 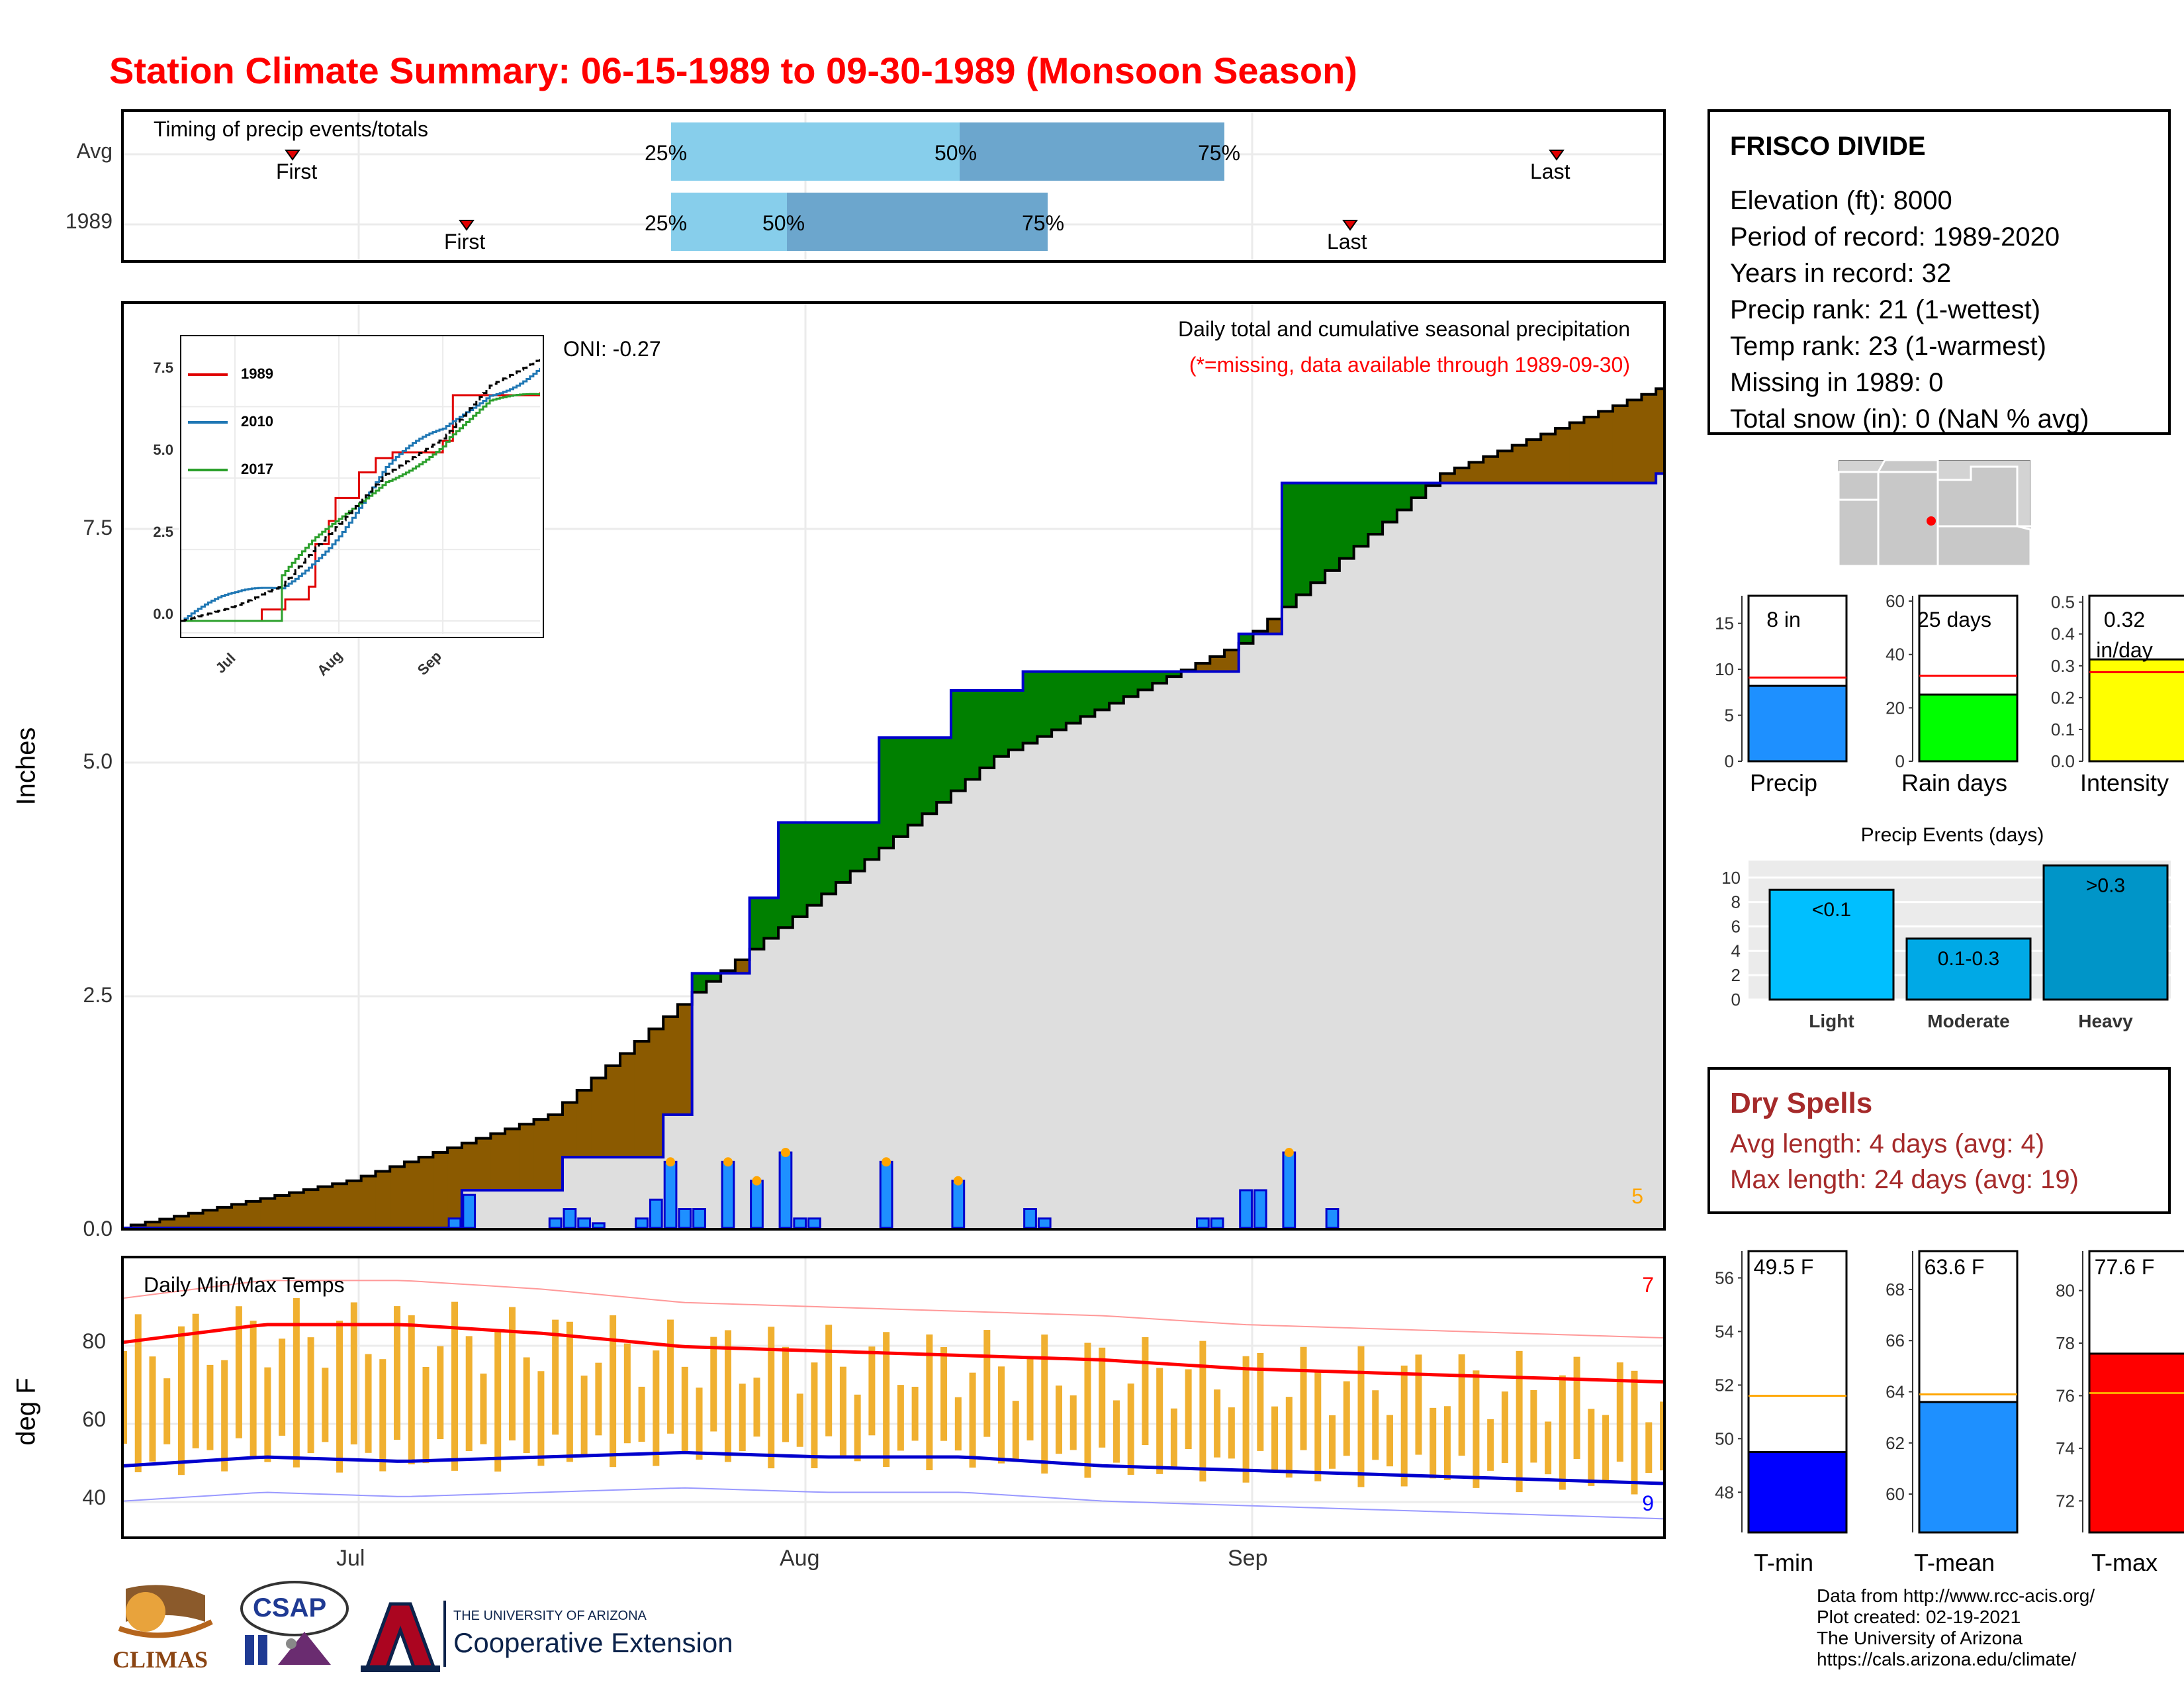 I want to click on avg-first-marker, so click(x=292, y=155).